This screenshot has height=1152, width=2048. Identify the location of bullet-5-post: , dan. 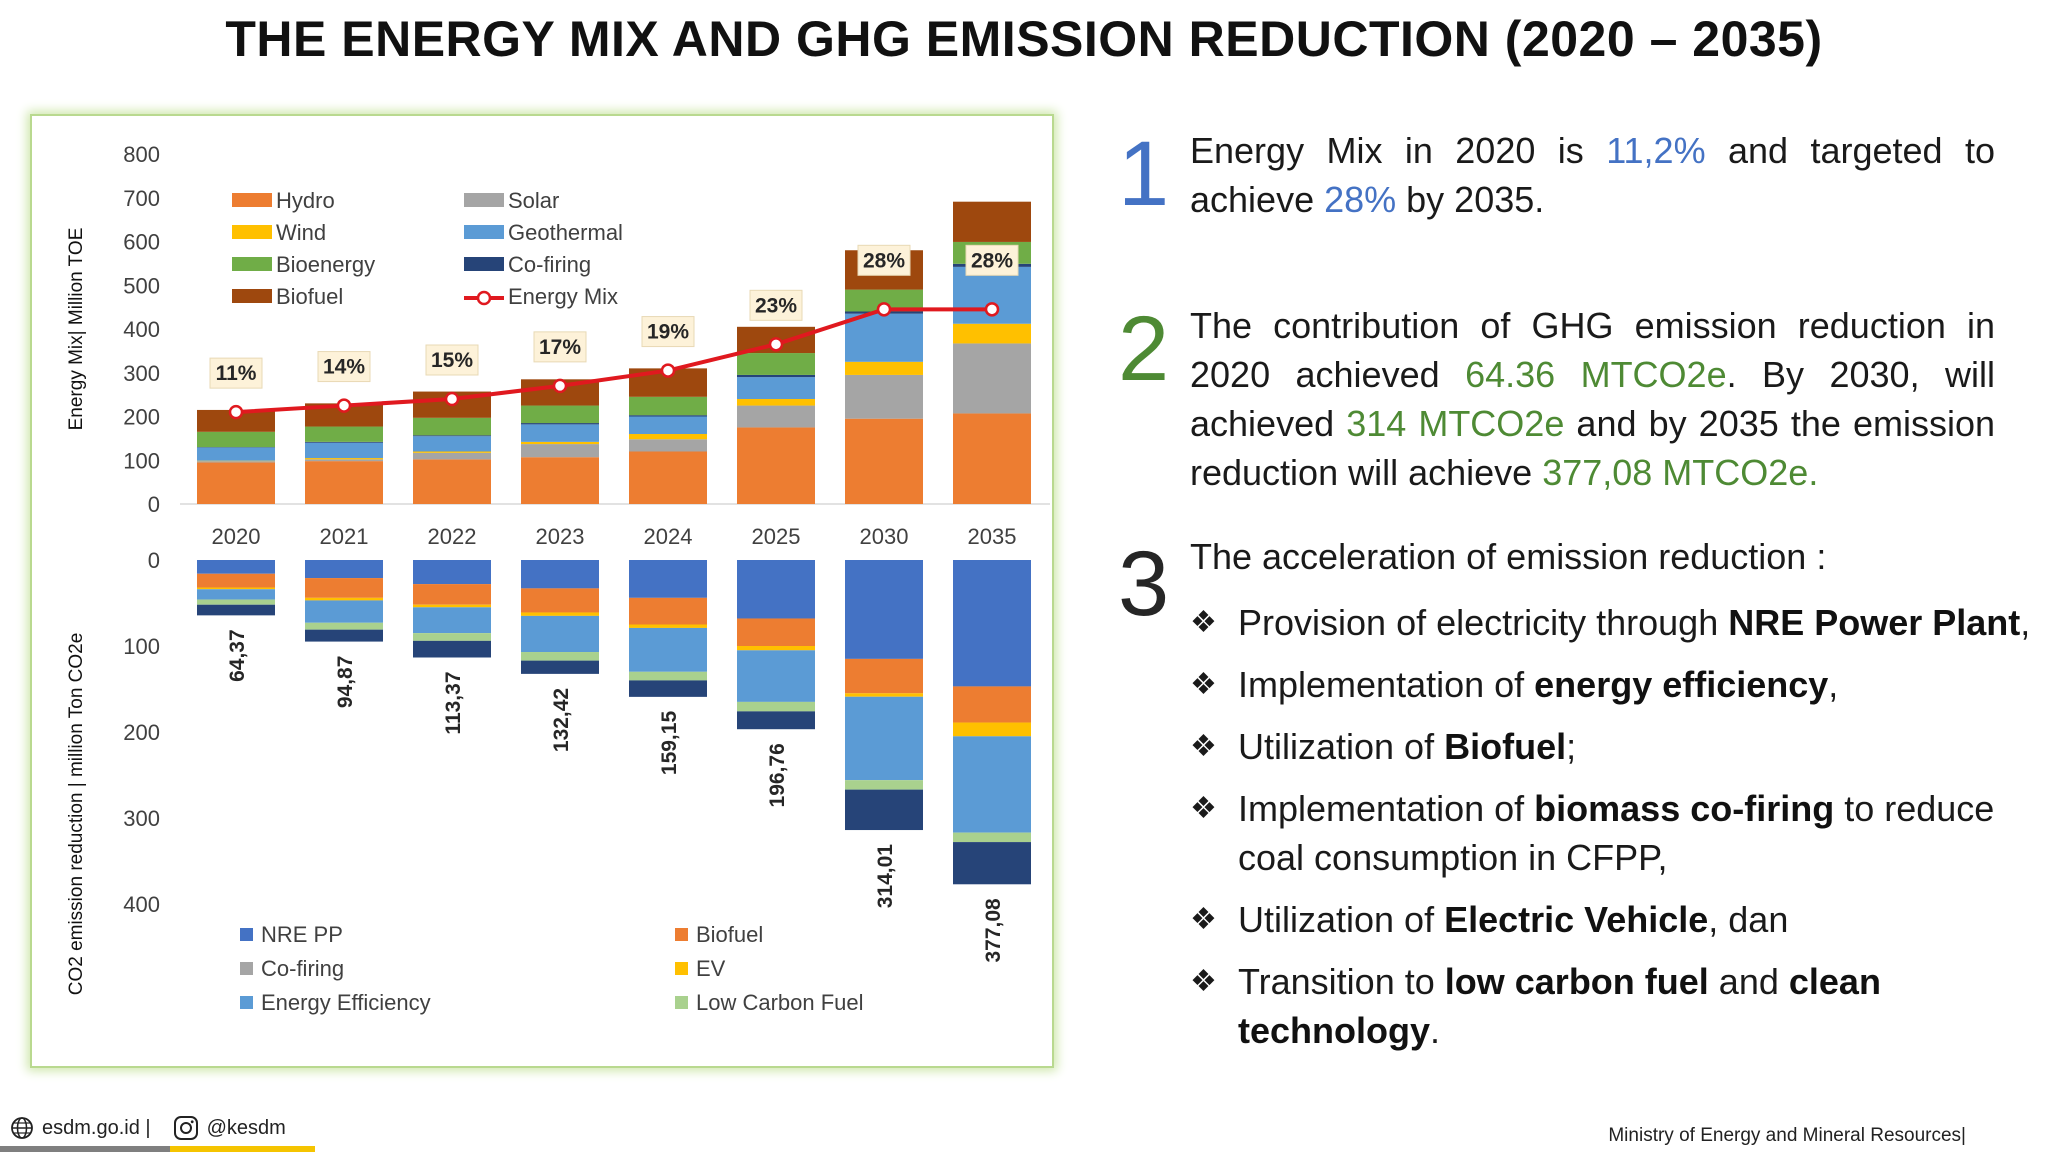
(1748, 919).